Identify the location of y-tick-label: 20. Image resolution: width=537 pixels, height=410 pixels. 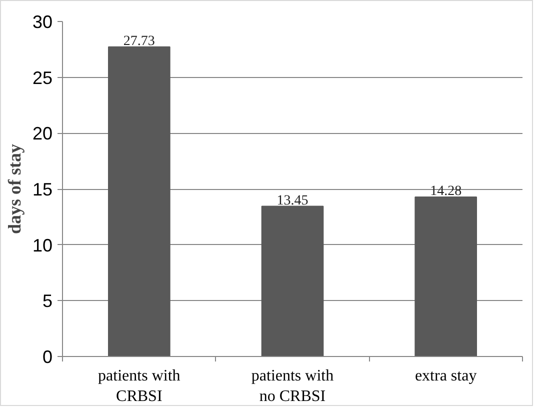
(42, 134).